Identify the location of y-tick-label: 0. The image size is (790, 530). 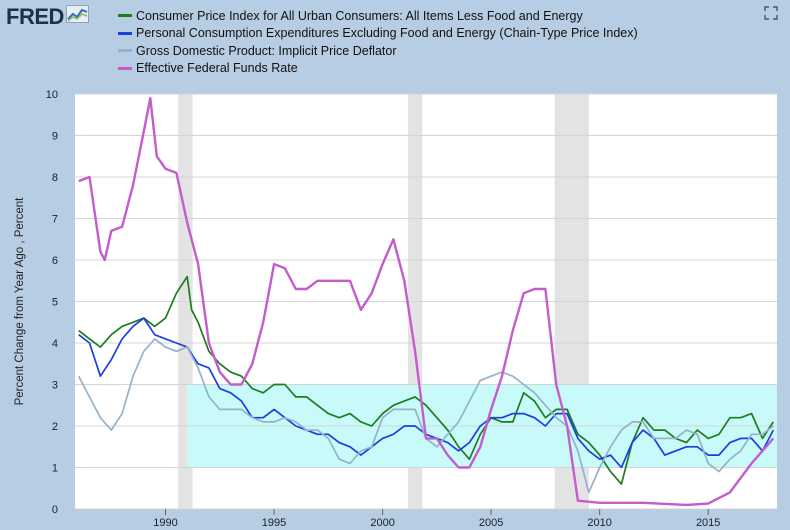
(55, 510).